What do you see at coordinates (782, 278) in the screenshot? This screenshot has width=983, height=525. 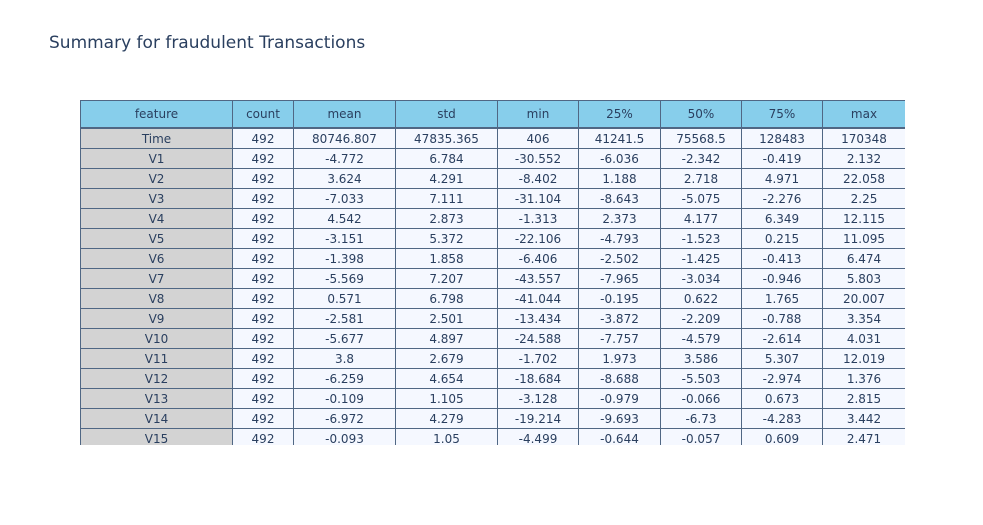 I see `value-cell-75pct: -0.946` at bounding box center [782, 278].